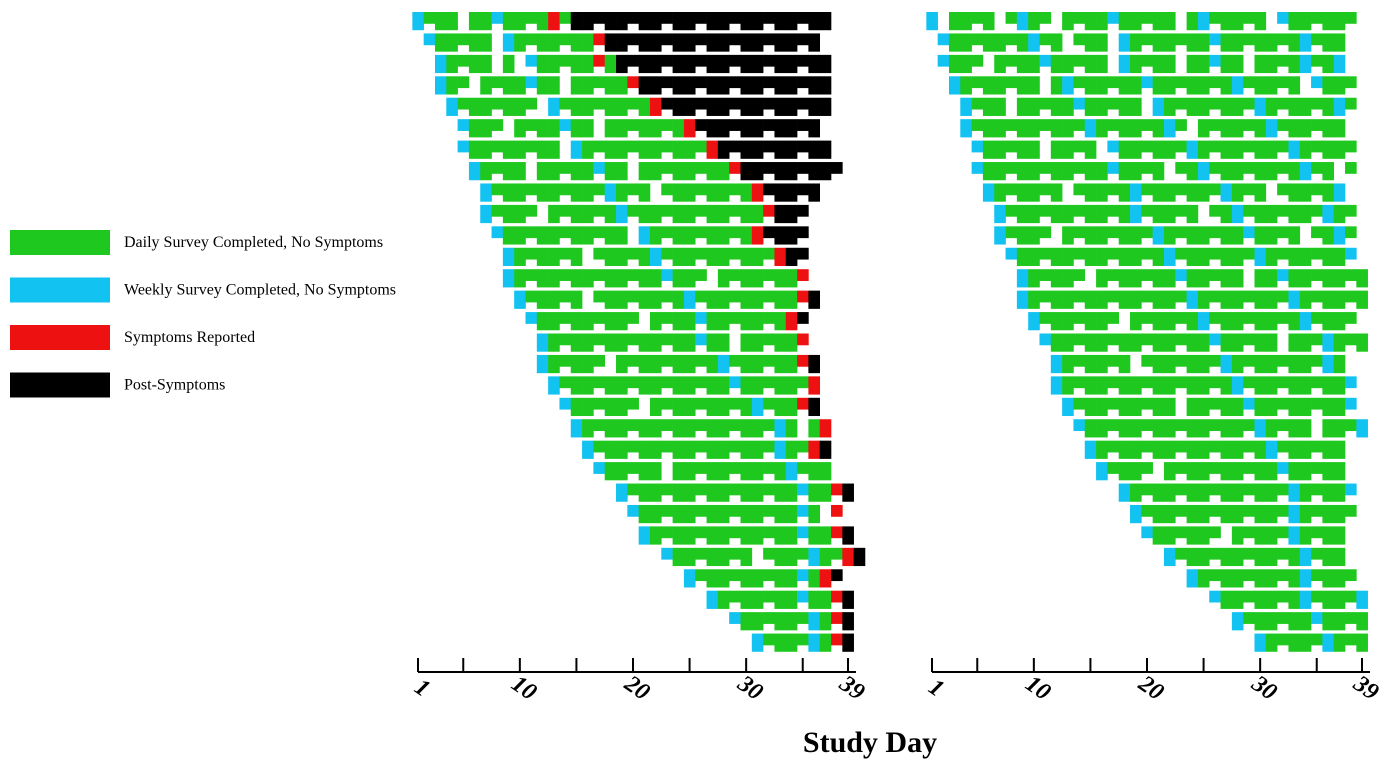 This screenshot has width=1390, height=770. I want to click on legend-swatch, so click(60, 385).